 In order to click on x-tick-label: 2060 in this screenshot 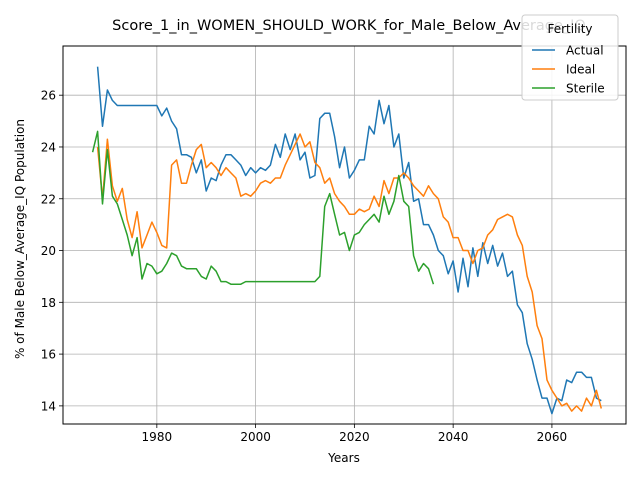, I will do `click(552, 437)`.